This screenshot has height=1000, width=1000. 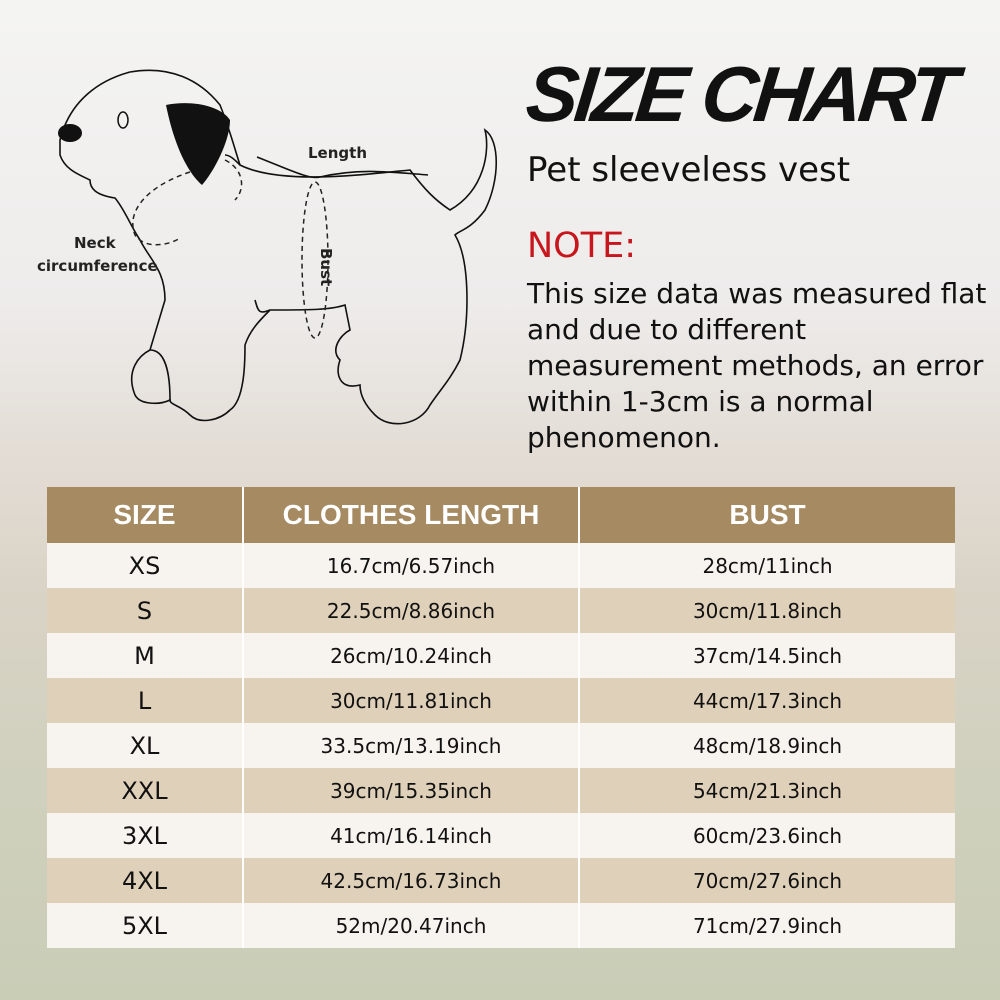 I want to click on size-cell: XXL, so click(x=145, y=790).